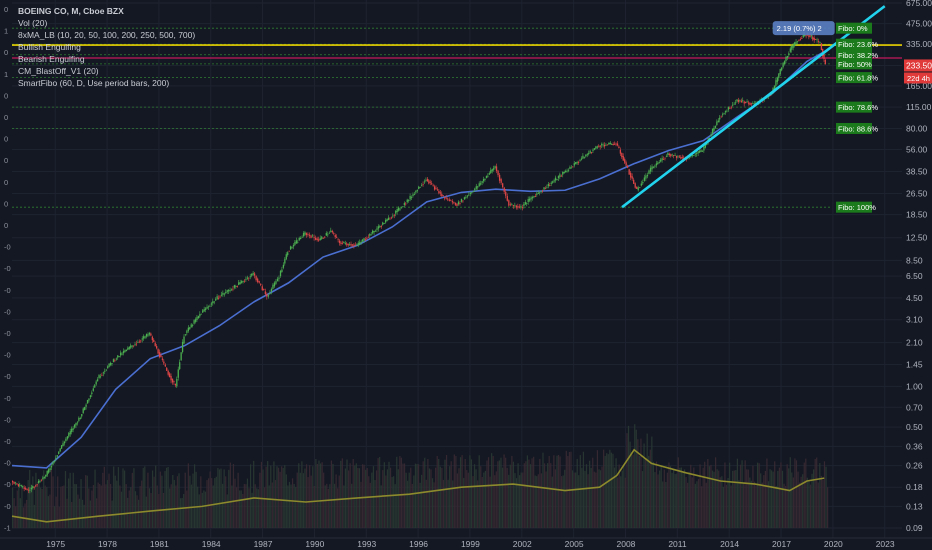 Image resolution: width=932 pixels, height=550 pixels. What do you see at coordinates (263, 544) in the screenshot?
I see `x-tick-label: 1987` at bounding box center [263, 544].